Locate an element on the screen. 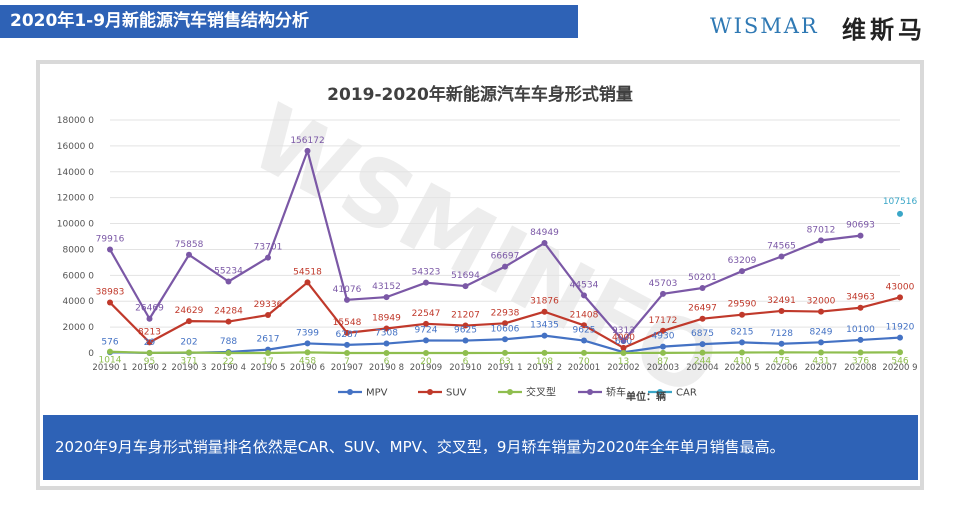 Image resolution: width=959 pixels, height=529 pixels. data-label: 7 is located at coordinates (347, 362).